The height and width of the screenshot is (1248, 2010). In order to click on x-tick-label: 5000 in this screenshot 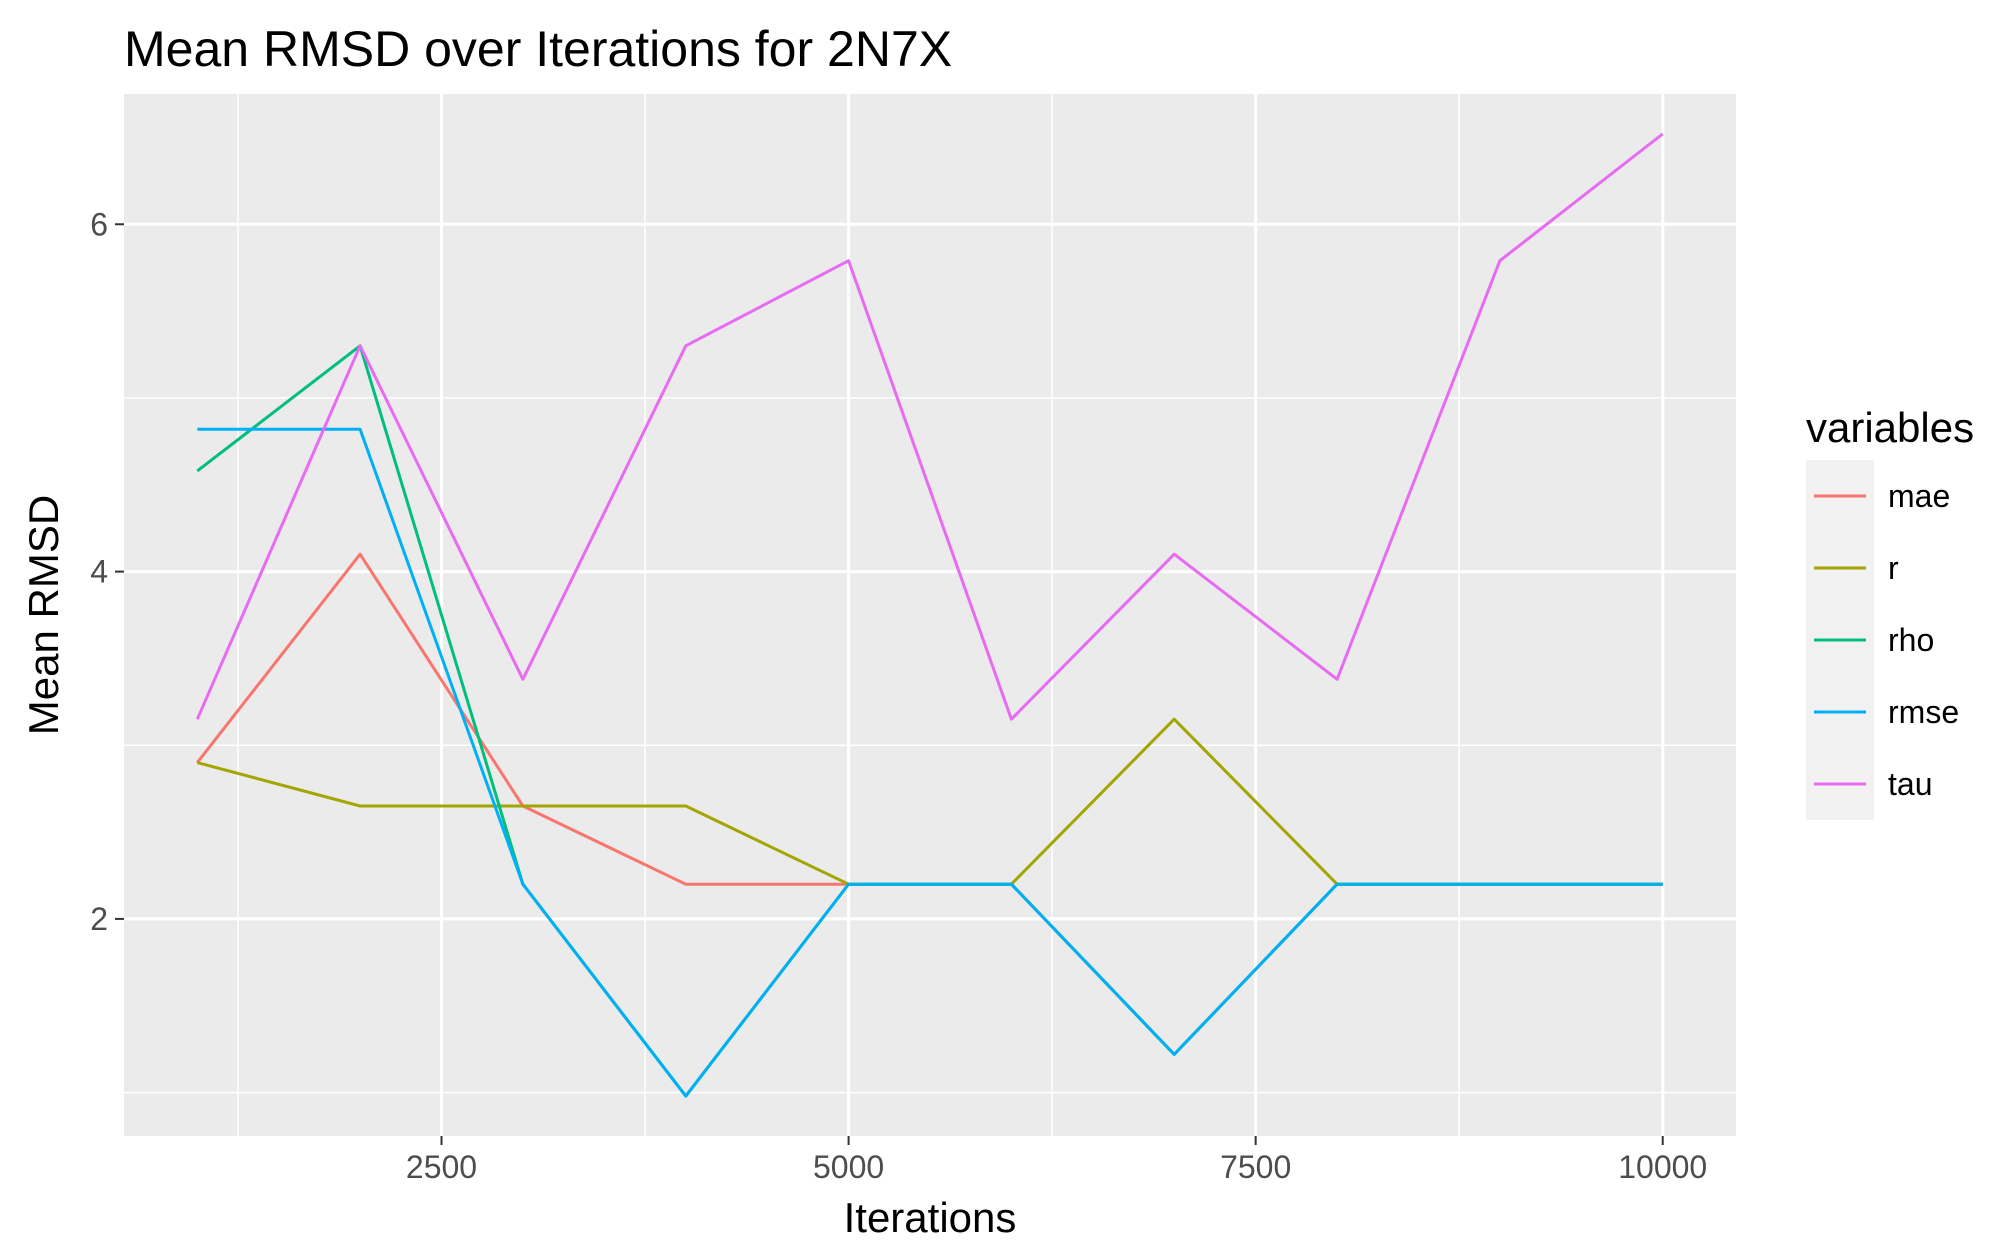, I will do `click(848, 1167)`.